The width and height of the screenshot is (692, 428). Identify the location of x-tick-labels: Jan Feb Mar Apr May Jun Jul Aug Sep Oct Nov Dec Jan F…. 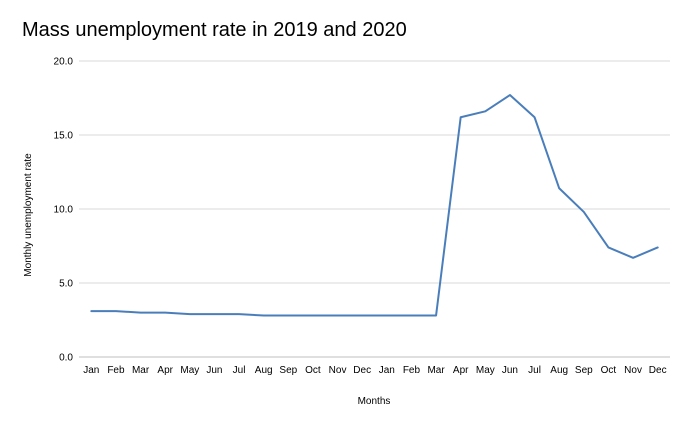
(374, 370).